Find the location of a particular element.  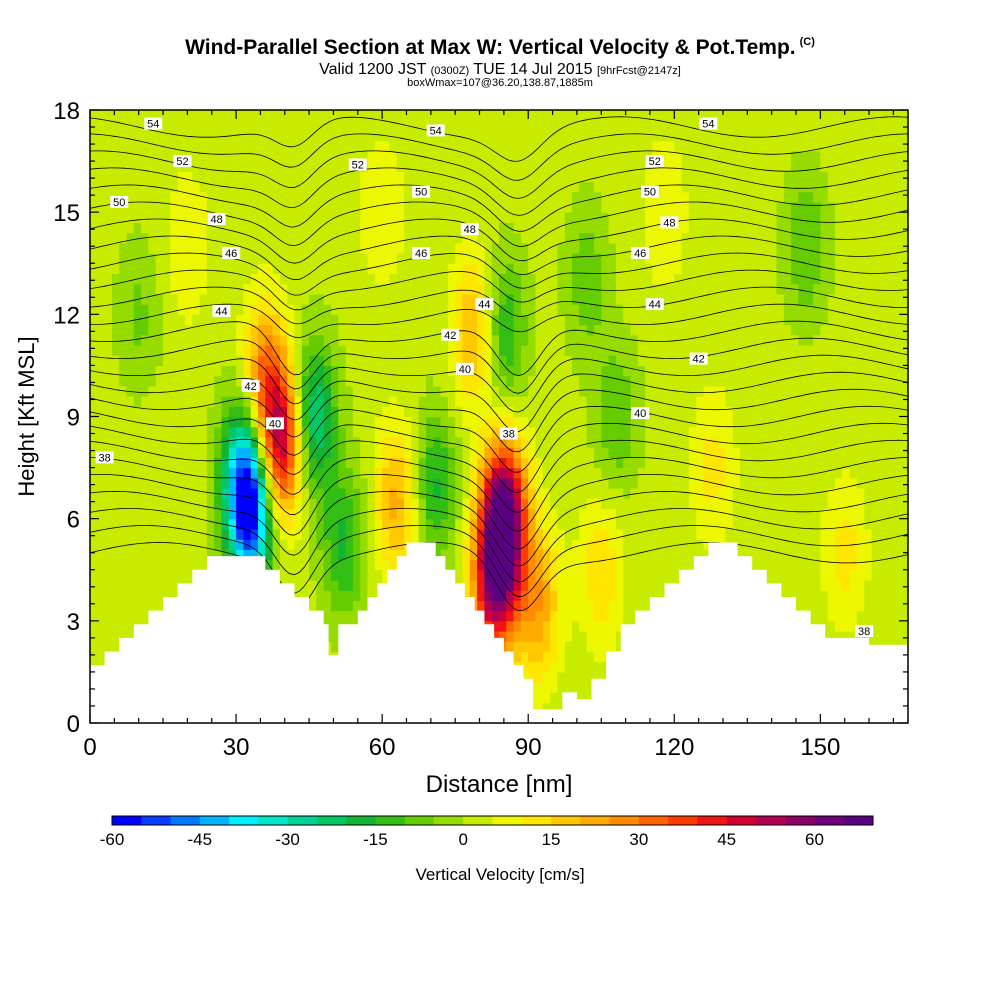

box-info: boxWmax=107@36.20,138.87,1885m is located at coordinates (500, 83).